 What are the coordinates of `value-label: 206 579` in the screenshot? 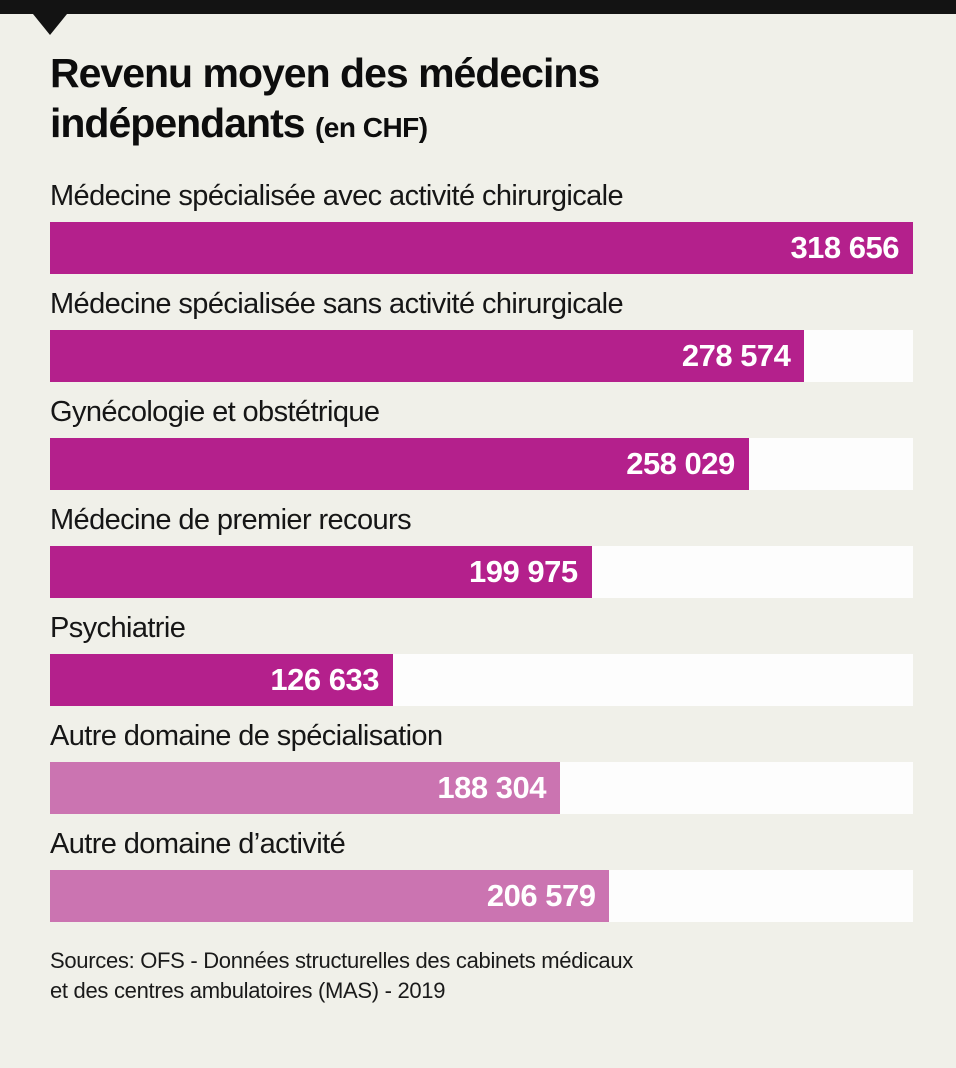 It's located at (541, 896).